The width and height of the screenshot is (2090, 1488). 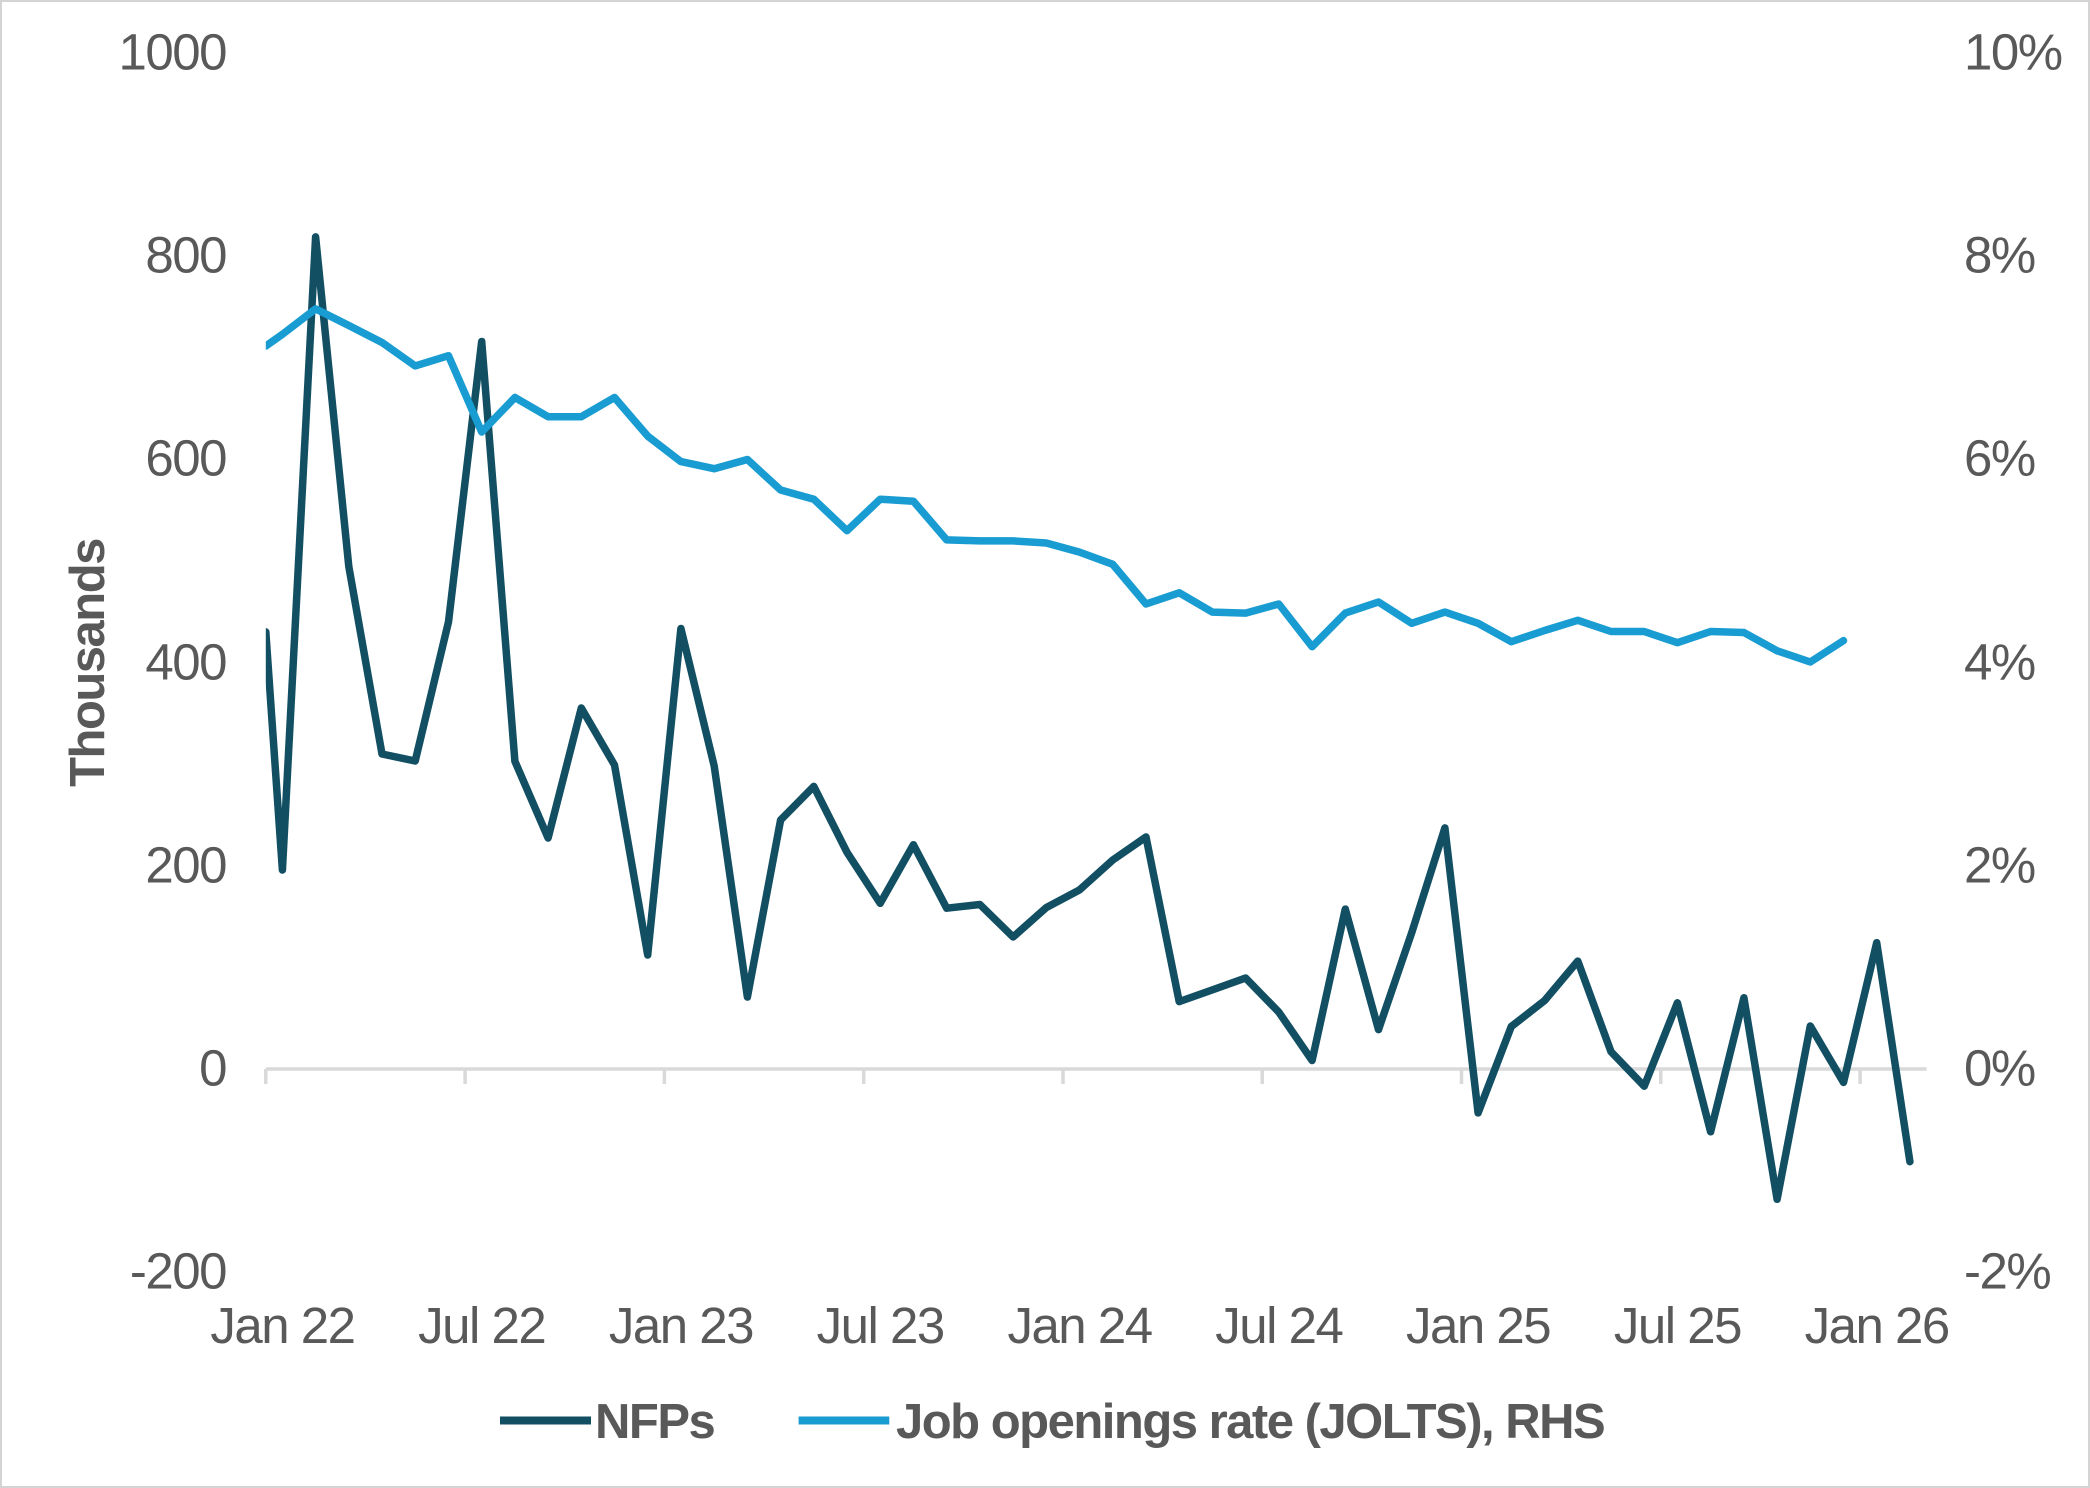 I want to click on svg-text: 2%, so click(x=1999, y=865).